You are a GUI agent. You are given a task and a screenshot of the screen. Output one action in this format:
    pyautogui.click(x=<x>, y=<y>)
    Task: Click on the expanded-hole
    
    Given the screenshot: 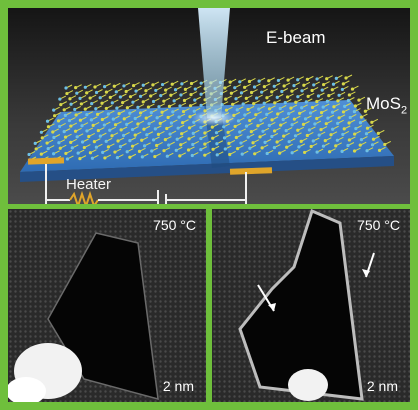 What is the action you would take?
    pyautogui.click(x=301, y=305)
    